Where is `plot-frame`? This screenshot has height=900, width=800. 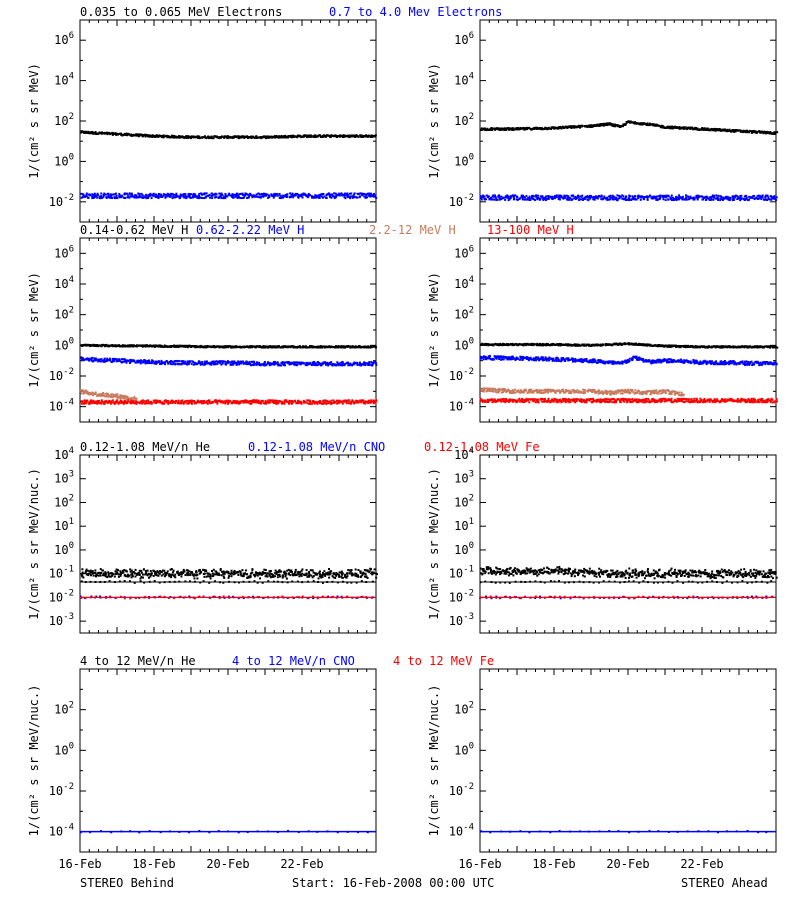
plot-frame is located at coordinates (228, 121).